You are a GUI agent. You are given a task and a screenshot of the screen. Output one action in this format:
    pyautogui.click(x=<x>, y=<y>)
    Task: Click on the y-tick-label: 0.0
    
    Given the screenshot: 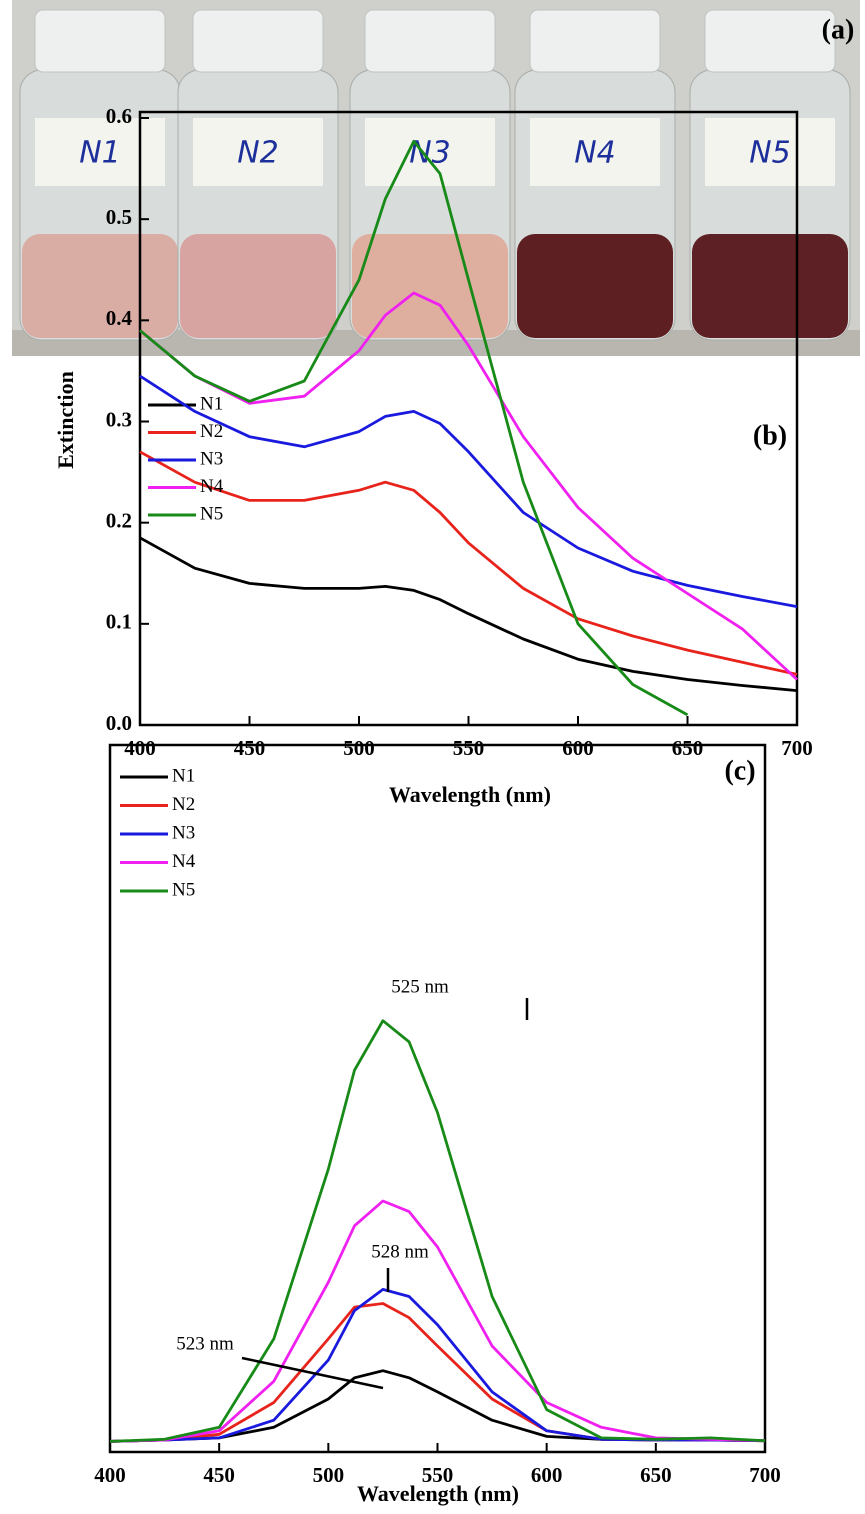 What is the action you would take?
    pyautogui.click(x=119, y=723)
    